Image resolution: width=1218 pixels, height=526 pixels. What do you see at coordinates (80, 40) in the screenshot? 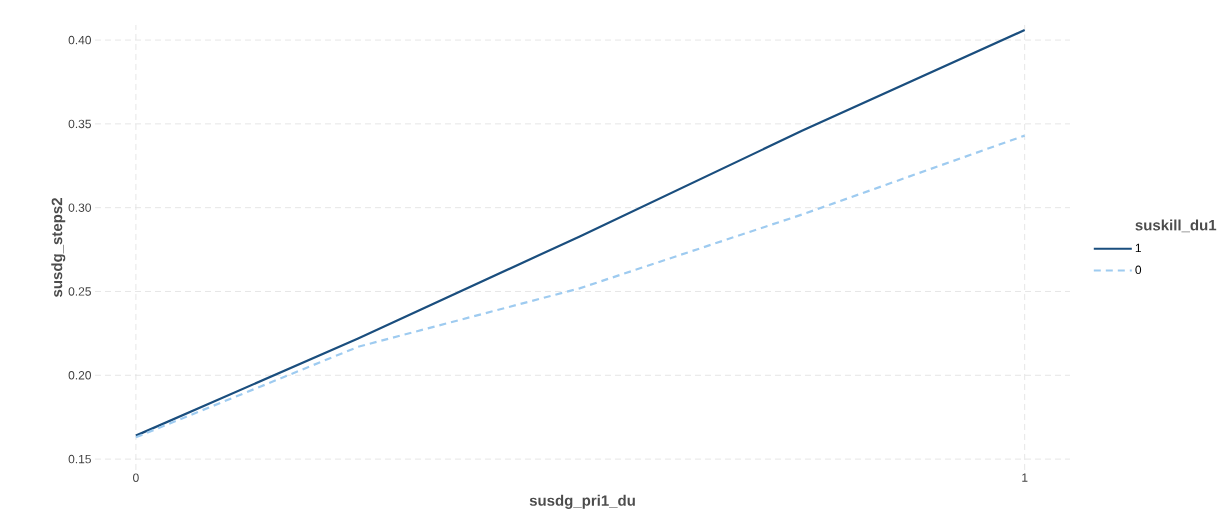
I see `y-tick-label: 0.40` at bounding box center [80, 40].